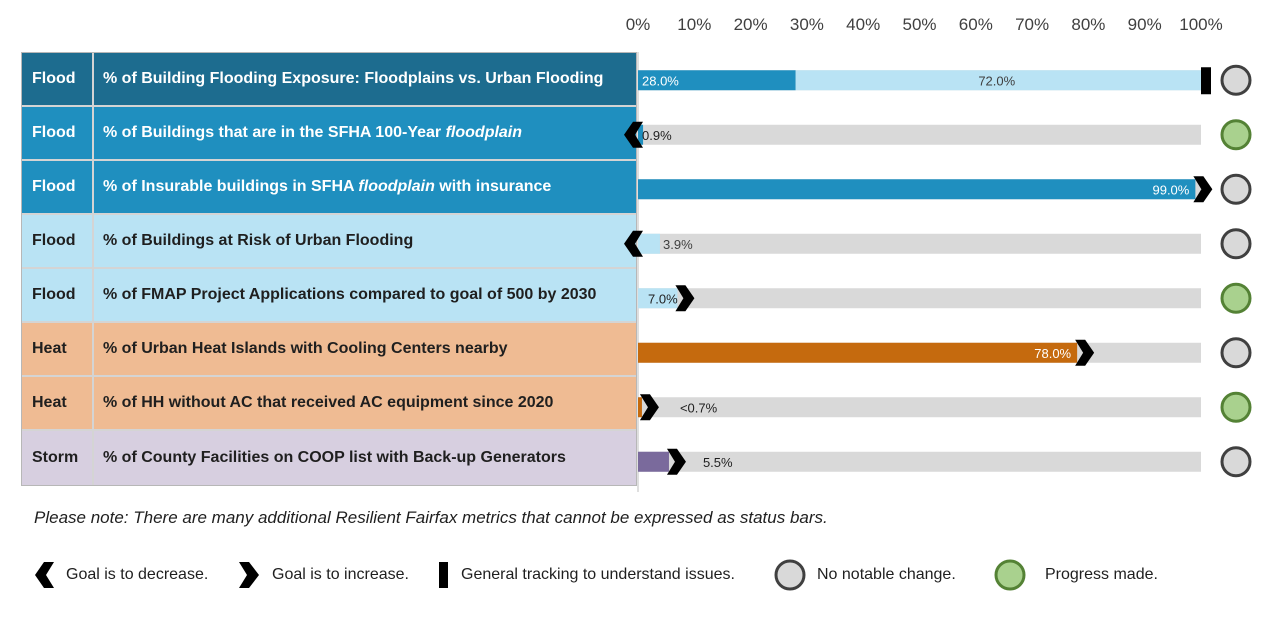 Image resolution: width=1280 pixels, height=629 pixels. What do you see at coordinates (1032, 24) in the screenshot?
I see `x-tick-label: 70%` at bounding box center [1032, 24].